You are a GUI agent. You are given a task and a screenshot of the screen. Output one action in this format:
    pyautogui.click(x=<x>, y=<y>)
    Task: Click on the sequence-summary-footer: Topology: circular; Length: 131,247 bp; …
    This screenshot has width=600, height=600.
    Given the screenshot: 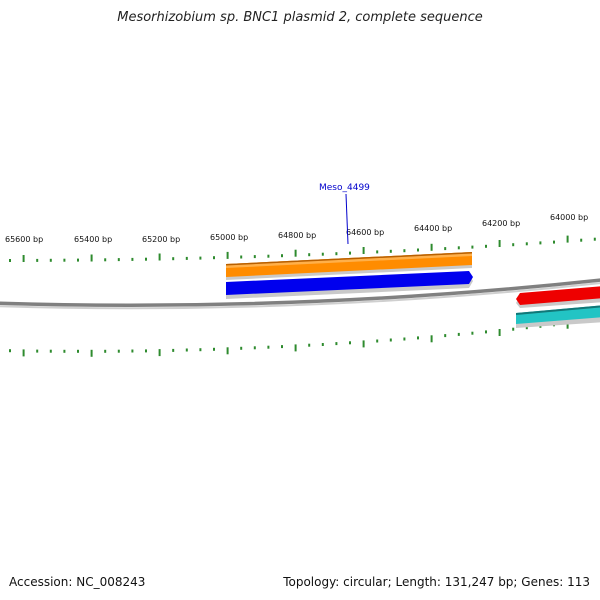 What is the action you would take?
    pyautogui.click(x=436, y=582)
    